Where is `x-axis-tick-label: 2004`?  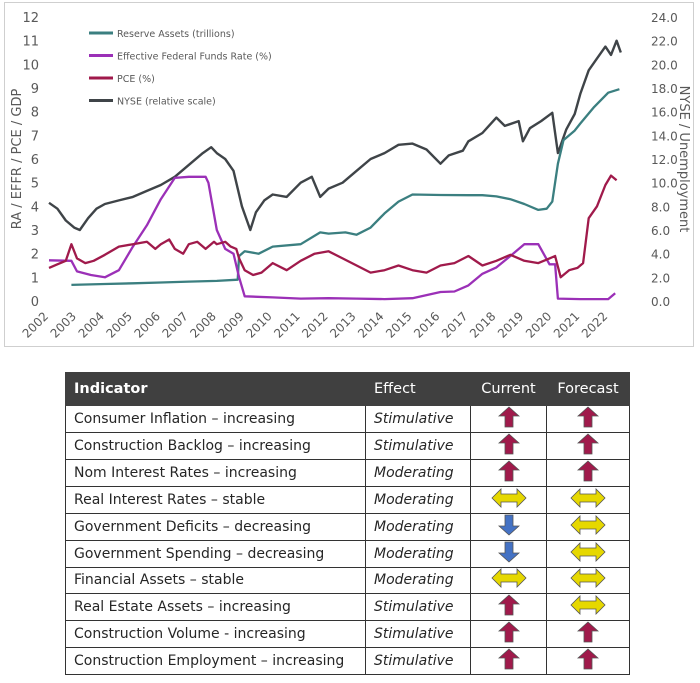
x-axis-tick-label: 2004 is located at coordinates (91, 324).